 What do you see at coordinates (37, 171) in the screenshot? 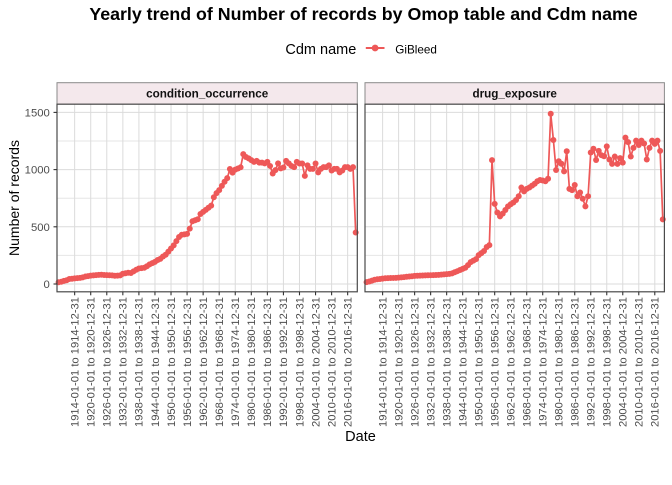
I see `svg-text: 1000` at bounding box center [37, 171].